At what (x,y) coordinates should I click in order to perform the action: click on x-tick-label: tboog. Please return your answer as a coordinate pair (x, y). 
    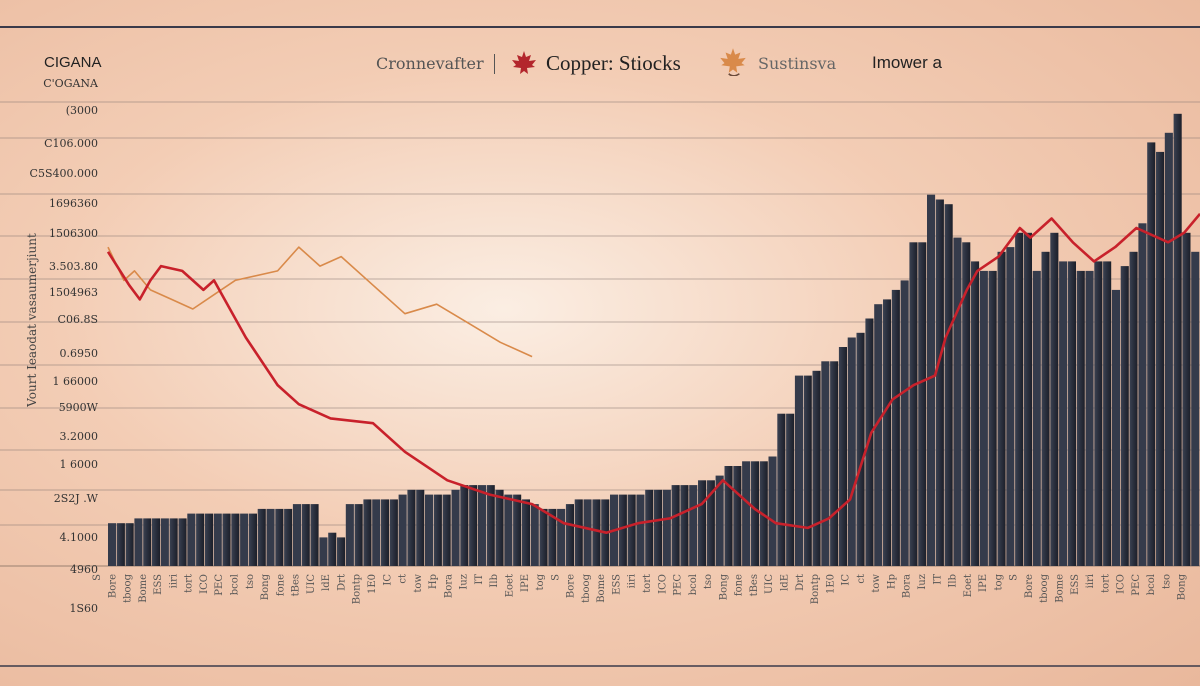
    Looking at the image, I should click on (586, 587).